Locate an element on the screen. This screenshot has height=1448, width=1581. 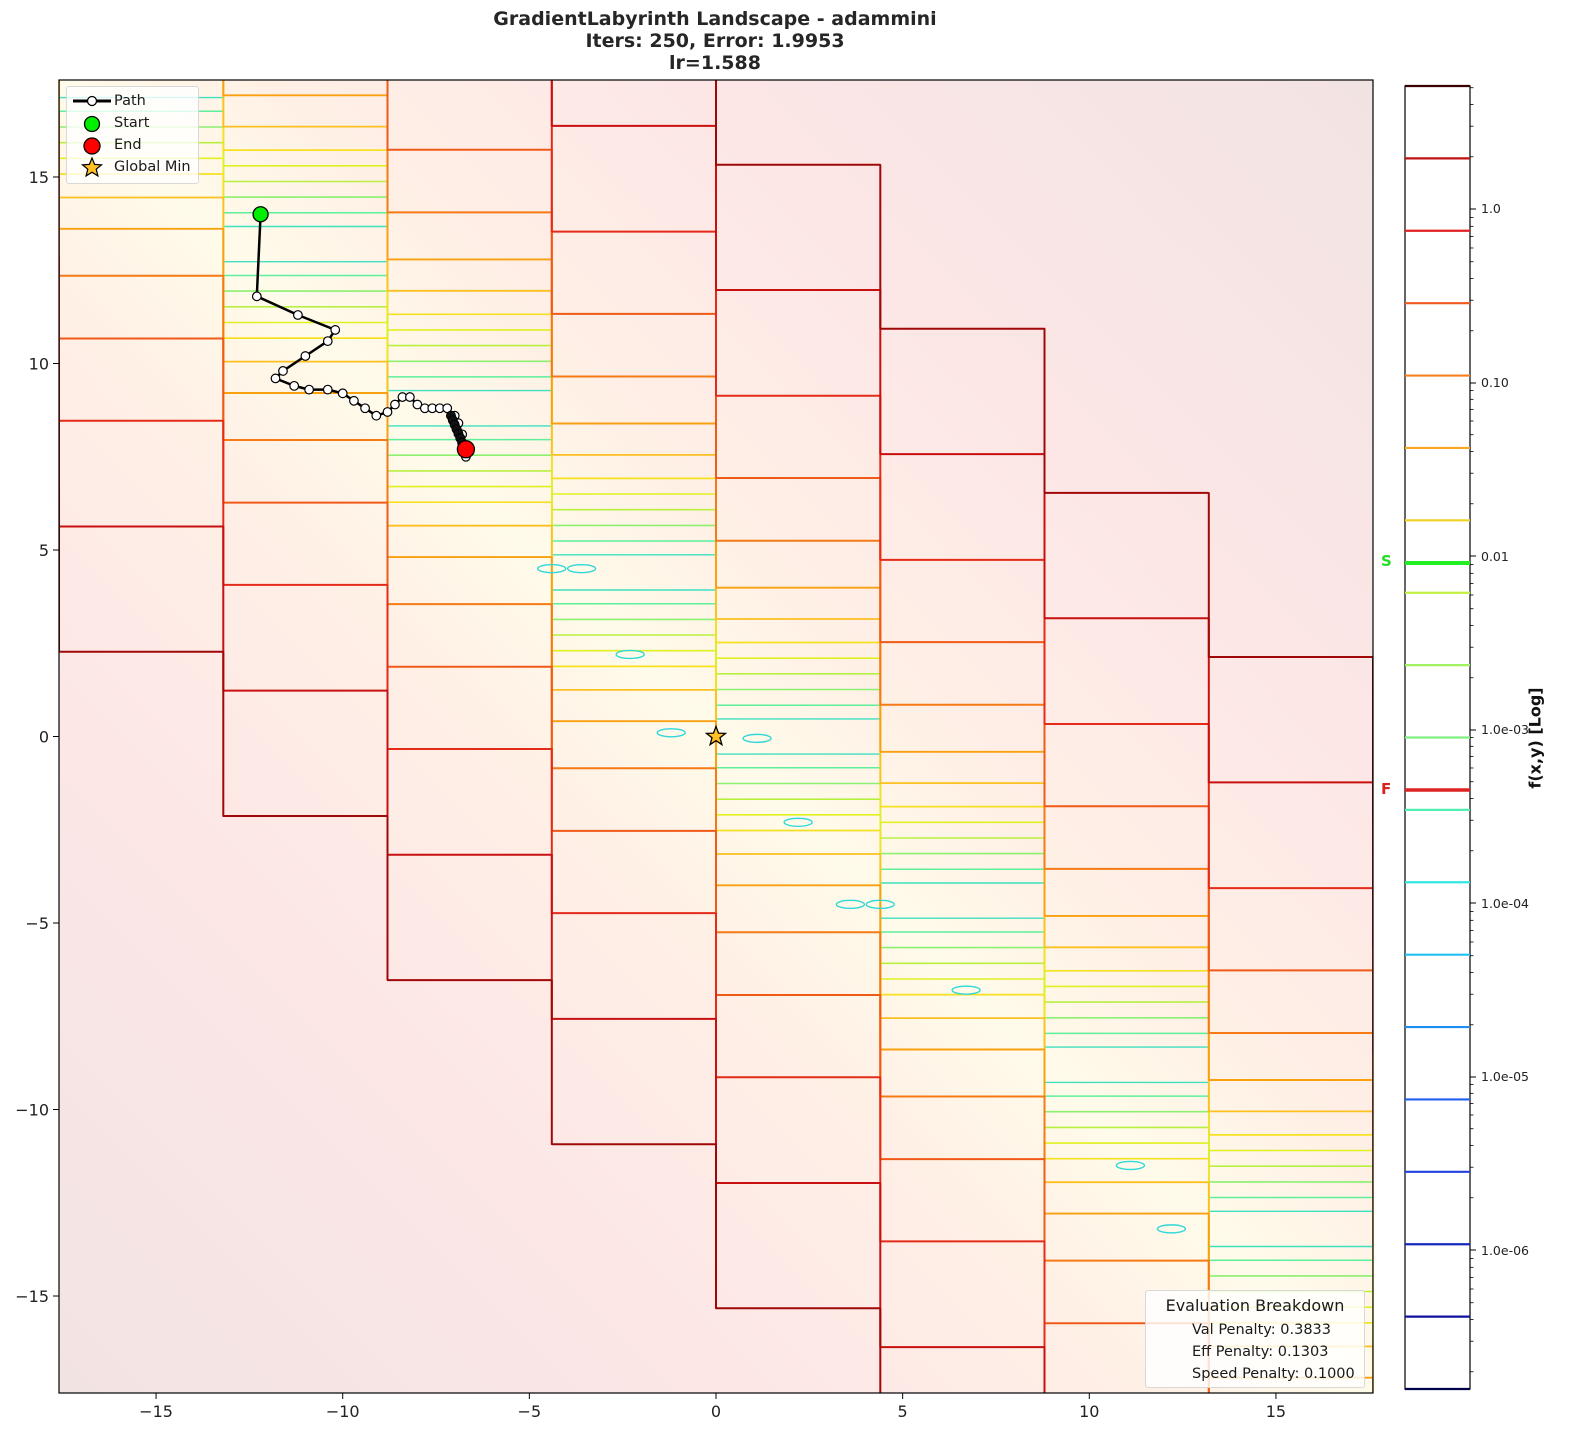
x-tick-label: 10 is located at coordinates (1089, 1411).